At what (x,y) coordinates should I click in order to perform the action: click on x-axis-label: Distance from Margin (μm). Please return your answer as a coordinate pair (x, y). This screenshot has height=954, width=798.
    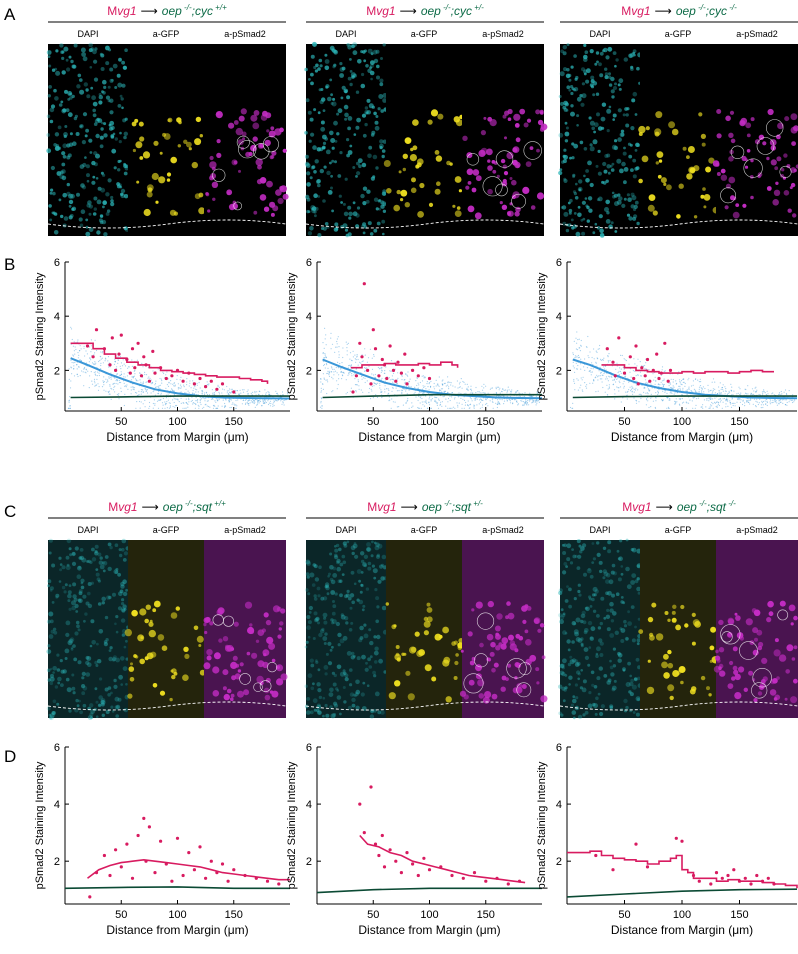
    Looking at the image, I should click on (682, 437).